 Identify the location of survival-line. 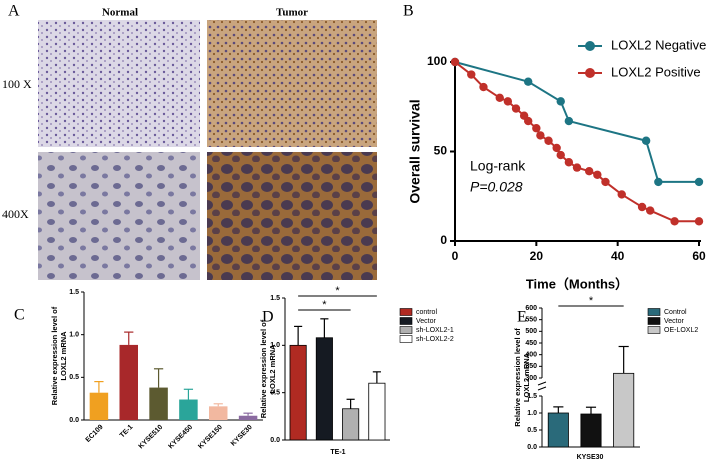
(576, 142).